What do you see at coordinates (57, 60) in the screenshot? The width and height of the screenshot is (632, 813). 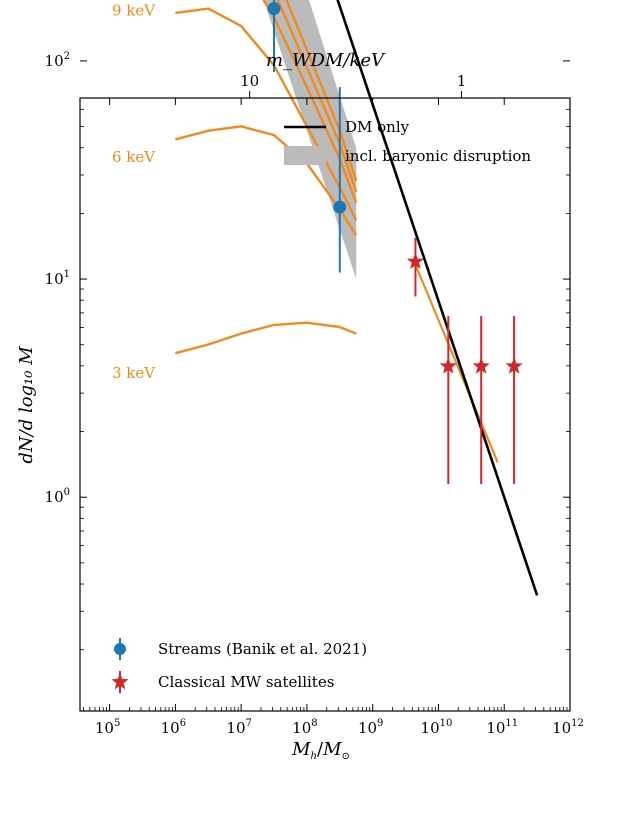 I see `y-tick-label-2: 10²` at bounding box center [57, 60].